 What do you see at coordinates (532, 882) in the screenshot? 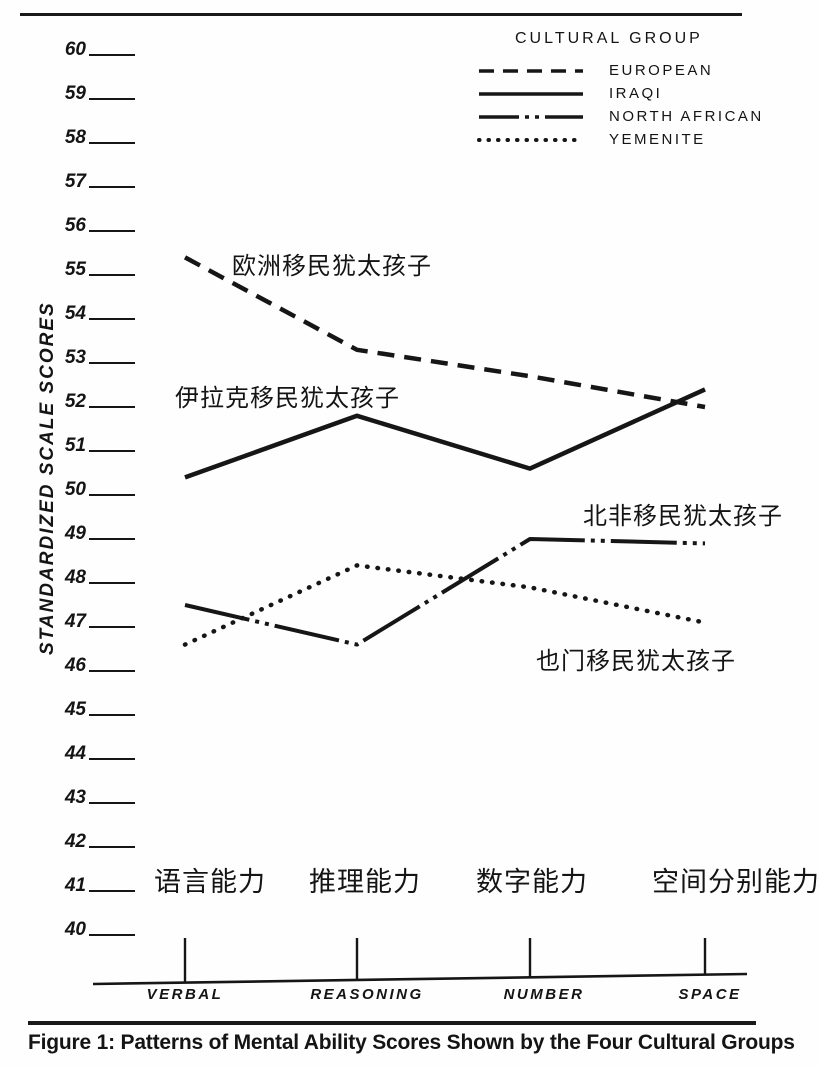
I see `x-label-zh-number: 数字能力` at bounding box center [532, 882].